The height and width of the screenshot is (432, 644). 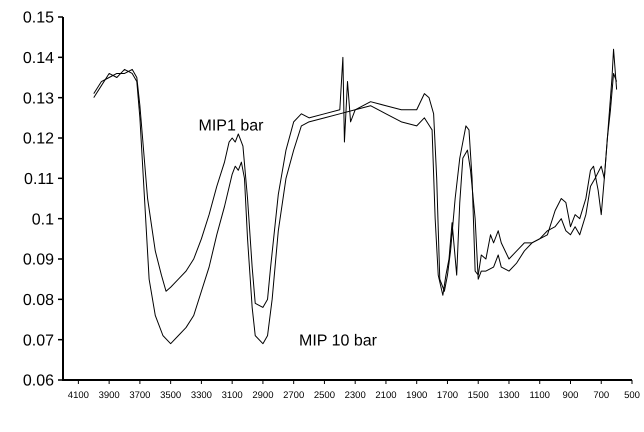 What do you see at coordinates (447, 395) in the screenshot?
I see `x-tick-label: 1700` at bounding box center [447, 395].